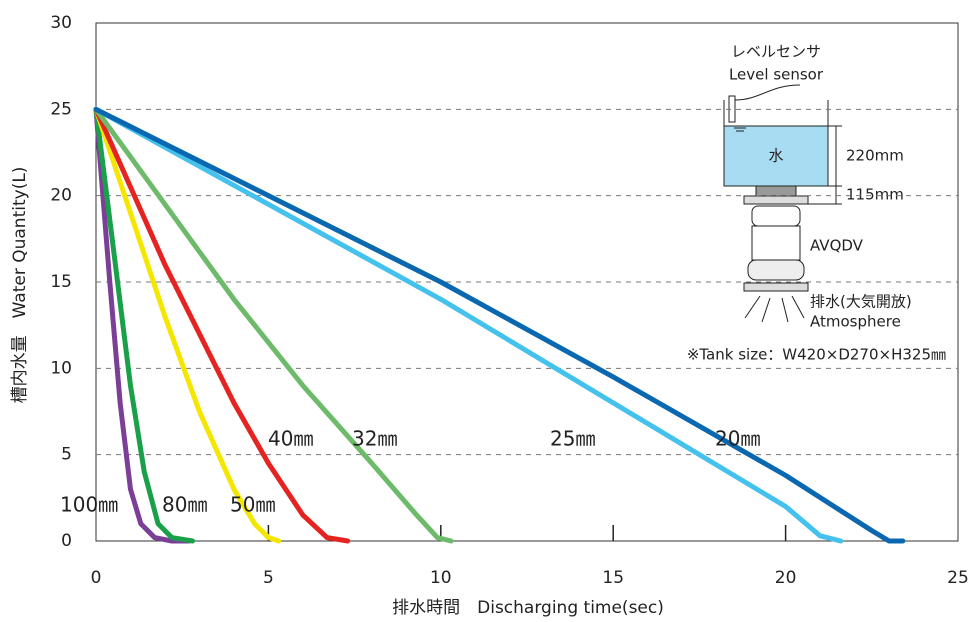 The image size is (976, 622). What do you see at coordinates (613, 578) in the screenshot?
I see `x-tick-label: 15` at bounding box center [613, 578].